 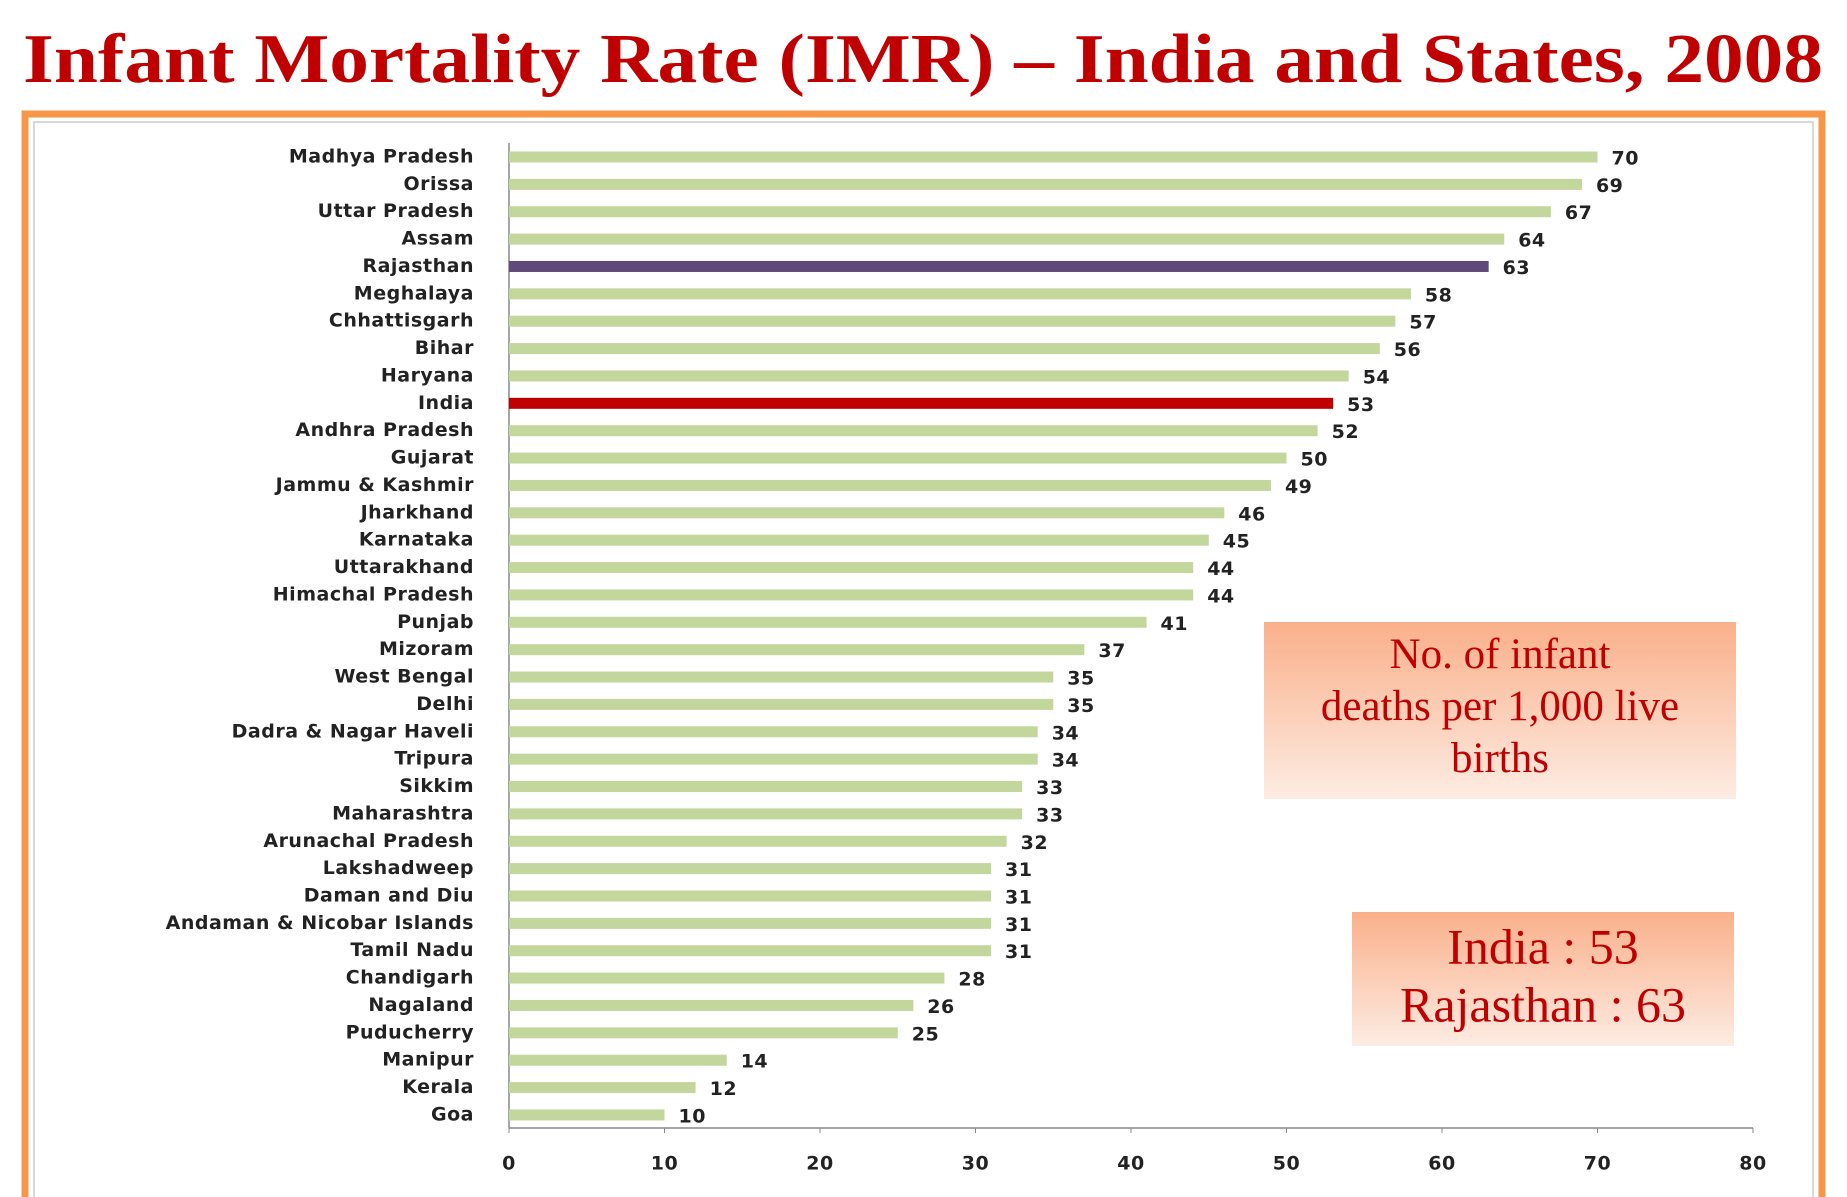 I want to click on y-tick-label: Lakshadweep, so click(x=398, y=868).